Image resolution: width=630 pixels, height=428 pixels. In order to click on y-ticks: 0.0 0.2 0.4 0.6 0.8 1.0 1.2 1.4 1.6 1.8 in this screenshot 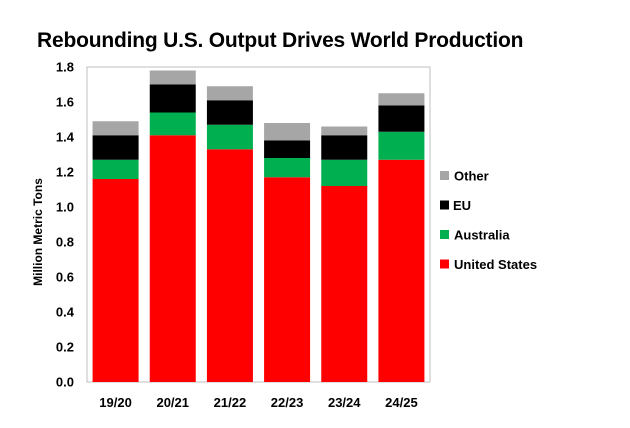, I will do `click(65, 225)`.